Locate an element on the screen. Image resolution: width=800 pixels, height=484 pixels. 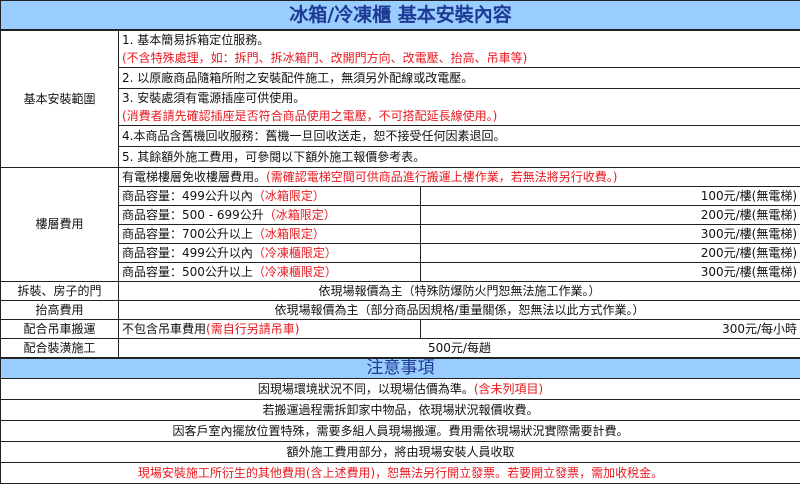
crane-text: 不包含吊車費用(需自行另請吊車) is located at coordinates (270, 328).